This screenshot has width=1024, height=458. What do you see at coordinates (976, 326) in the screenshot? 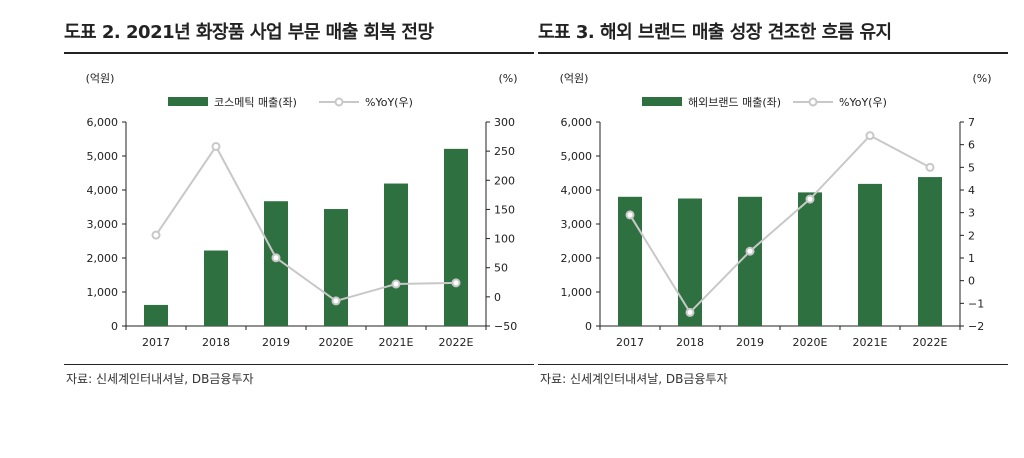
I see `right-axis-tick-label: −2` at bounding box center [976, 326].